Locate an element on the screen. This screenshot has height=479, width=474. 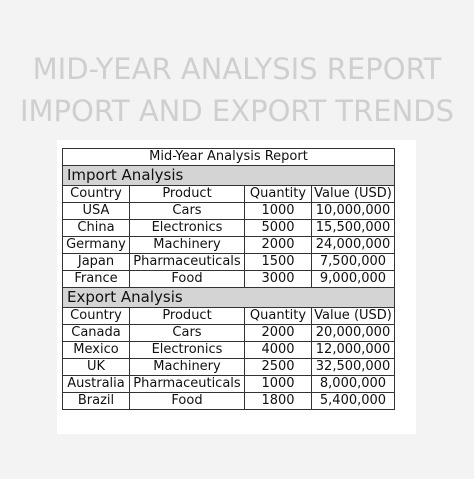
cell-country: Japan is located at coordinates (96, 262).